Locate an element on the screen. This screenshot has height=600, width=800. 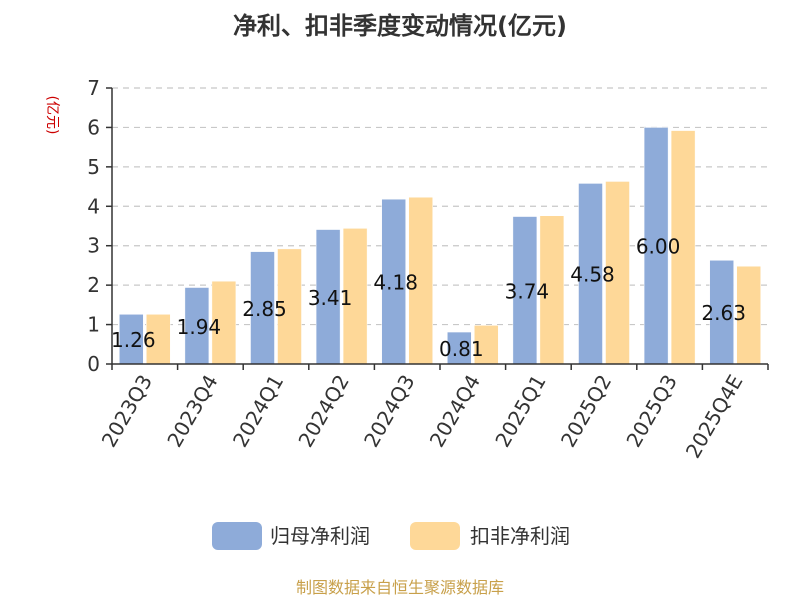
y-axis-unit: (亿元) is located at coordinates (52, 115).